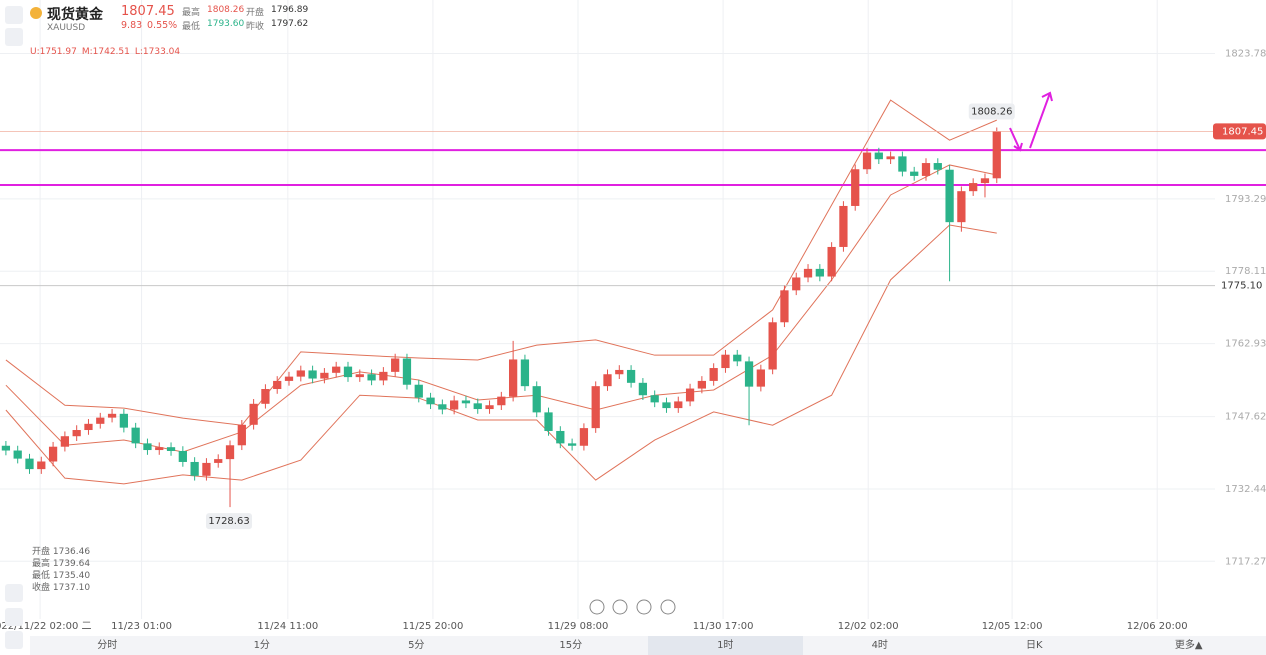  Describe the element at coordinates (107, 52) in the screenshot. I see `boll-readout: U:1751.97 M:1742.51 L:1733.04` at that location.